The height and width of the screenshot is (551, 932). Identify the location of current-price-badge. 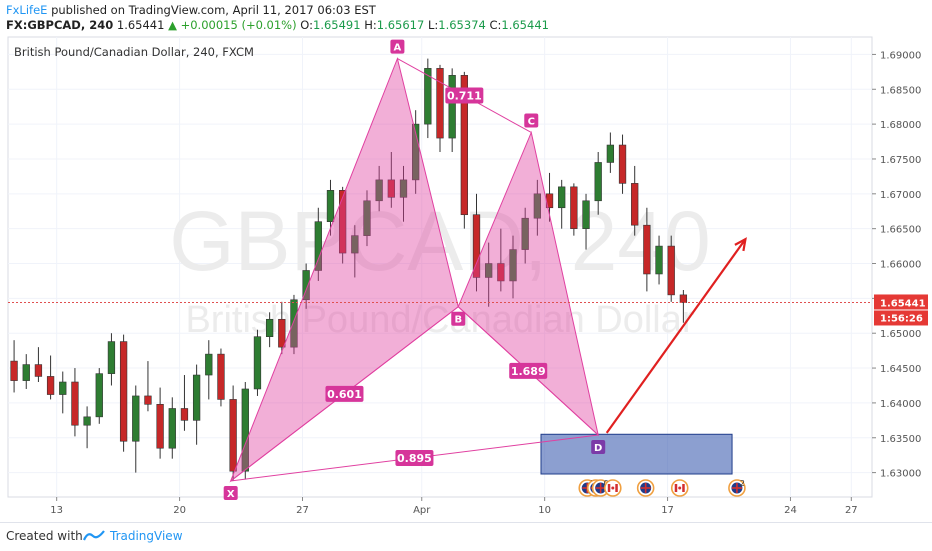
(901, 302).